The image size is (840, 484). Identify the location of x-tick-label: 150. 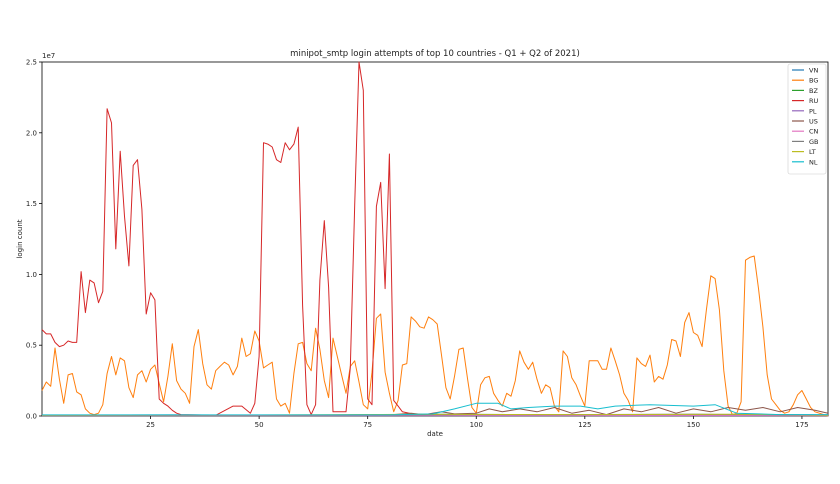
(693, 425).